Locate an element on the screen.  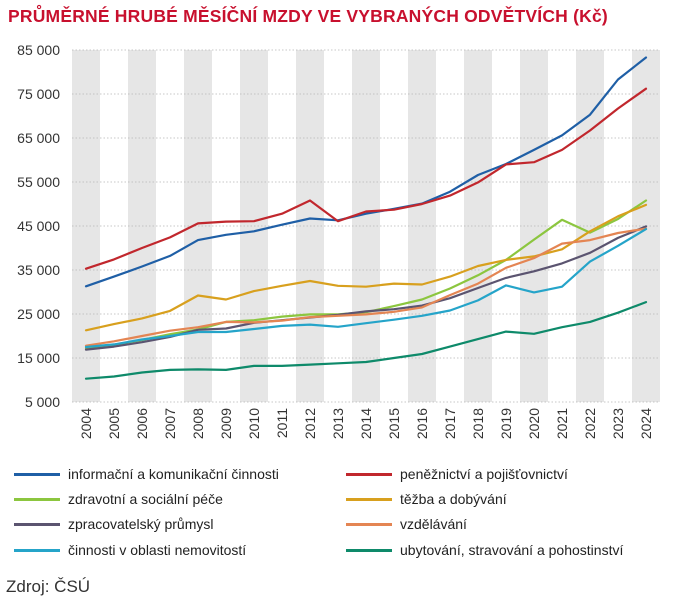
legend-label: těžba a dobývání is located at coordinates (453, 499).